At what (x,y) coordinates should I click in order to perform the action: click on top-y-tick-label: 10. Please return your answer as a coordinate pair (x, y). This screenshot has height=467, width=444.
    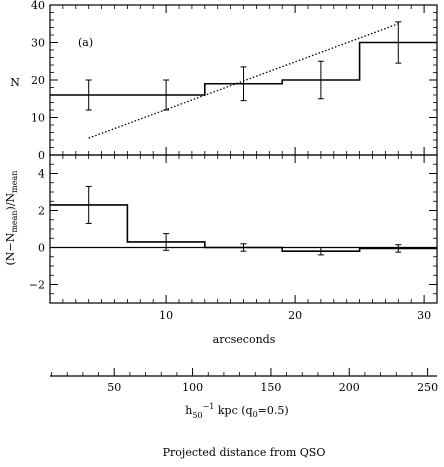
    Looking at the image, I should click on (38, 118).